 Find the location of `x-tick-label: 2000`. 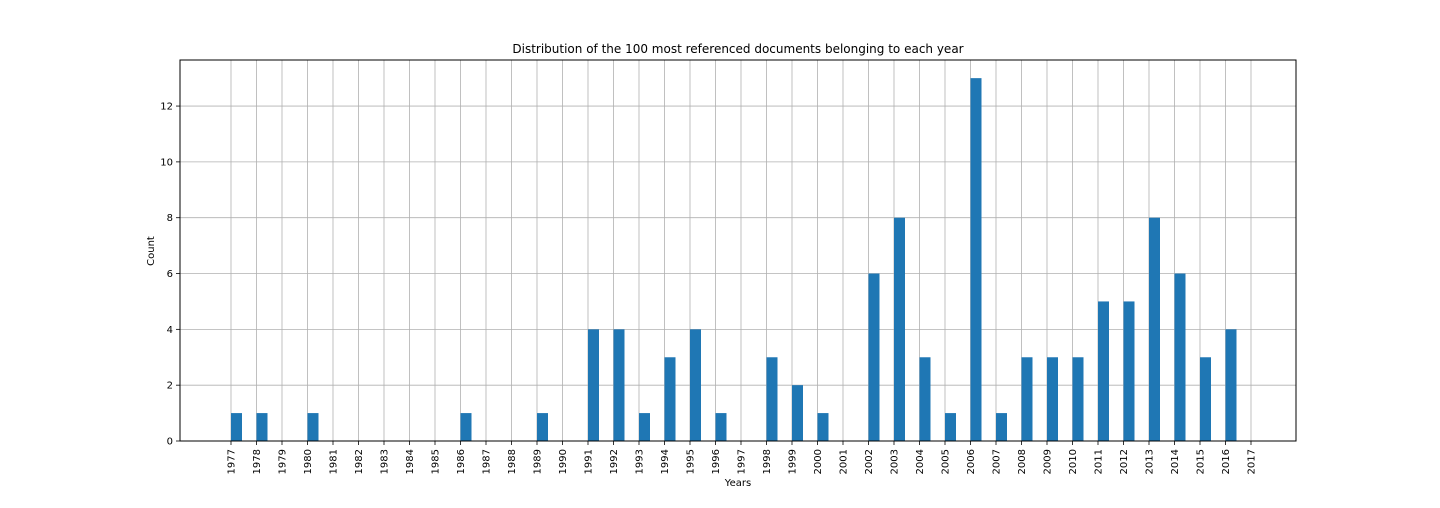

x-tick-label: 2000 is located at coordinates (818, 461).